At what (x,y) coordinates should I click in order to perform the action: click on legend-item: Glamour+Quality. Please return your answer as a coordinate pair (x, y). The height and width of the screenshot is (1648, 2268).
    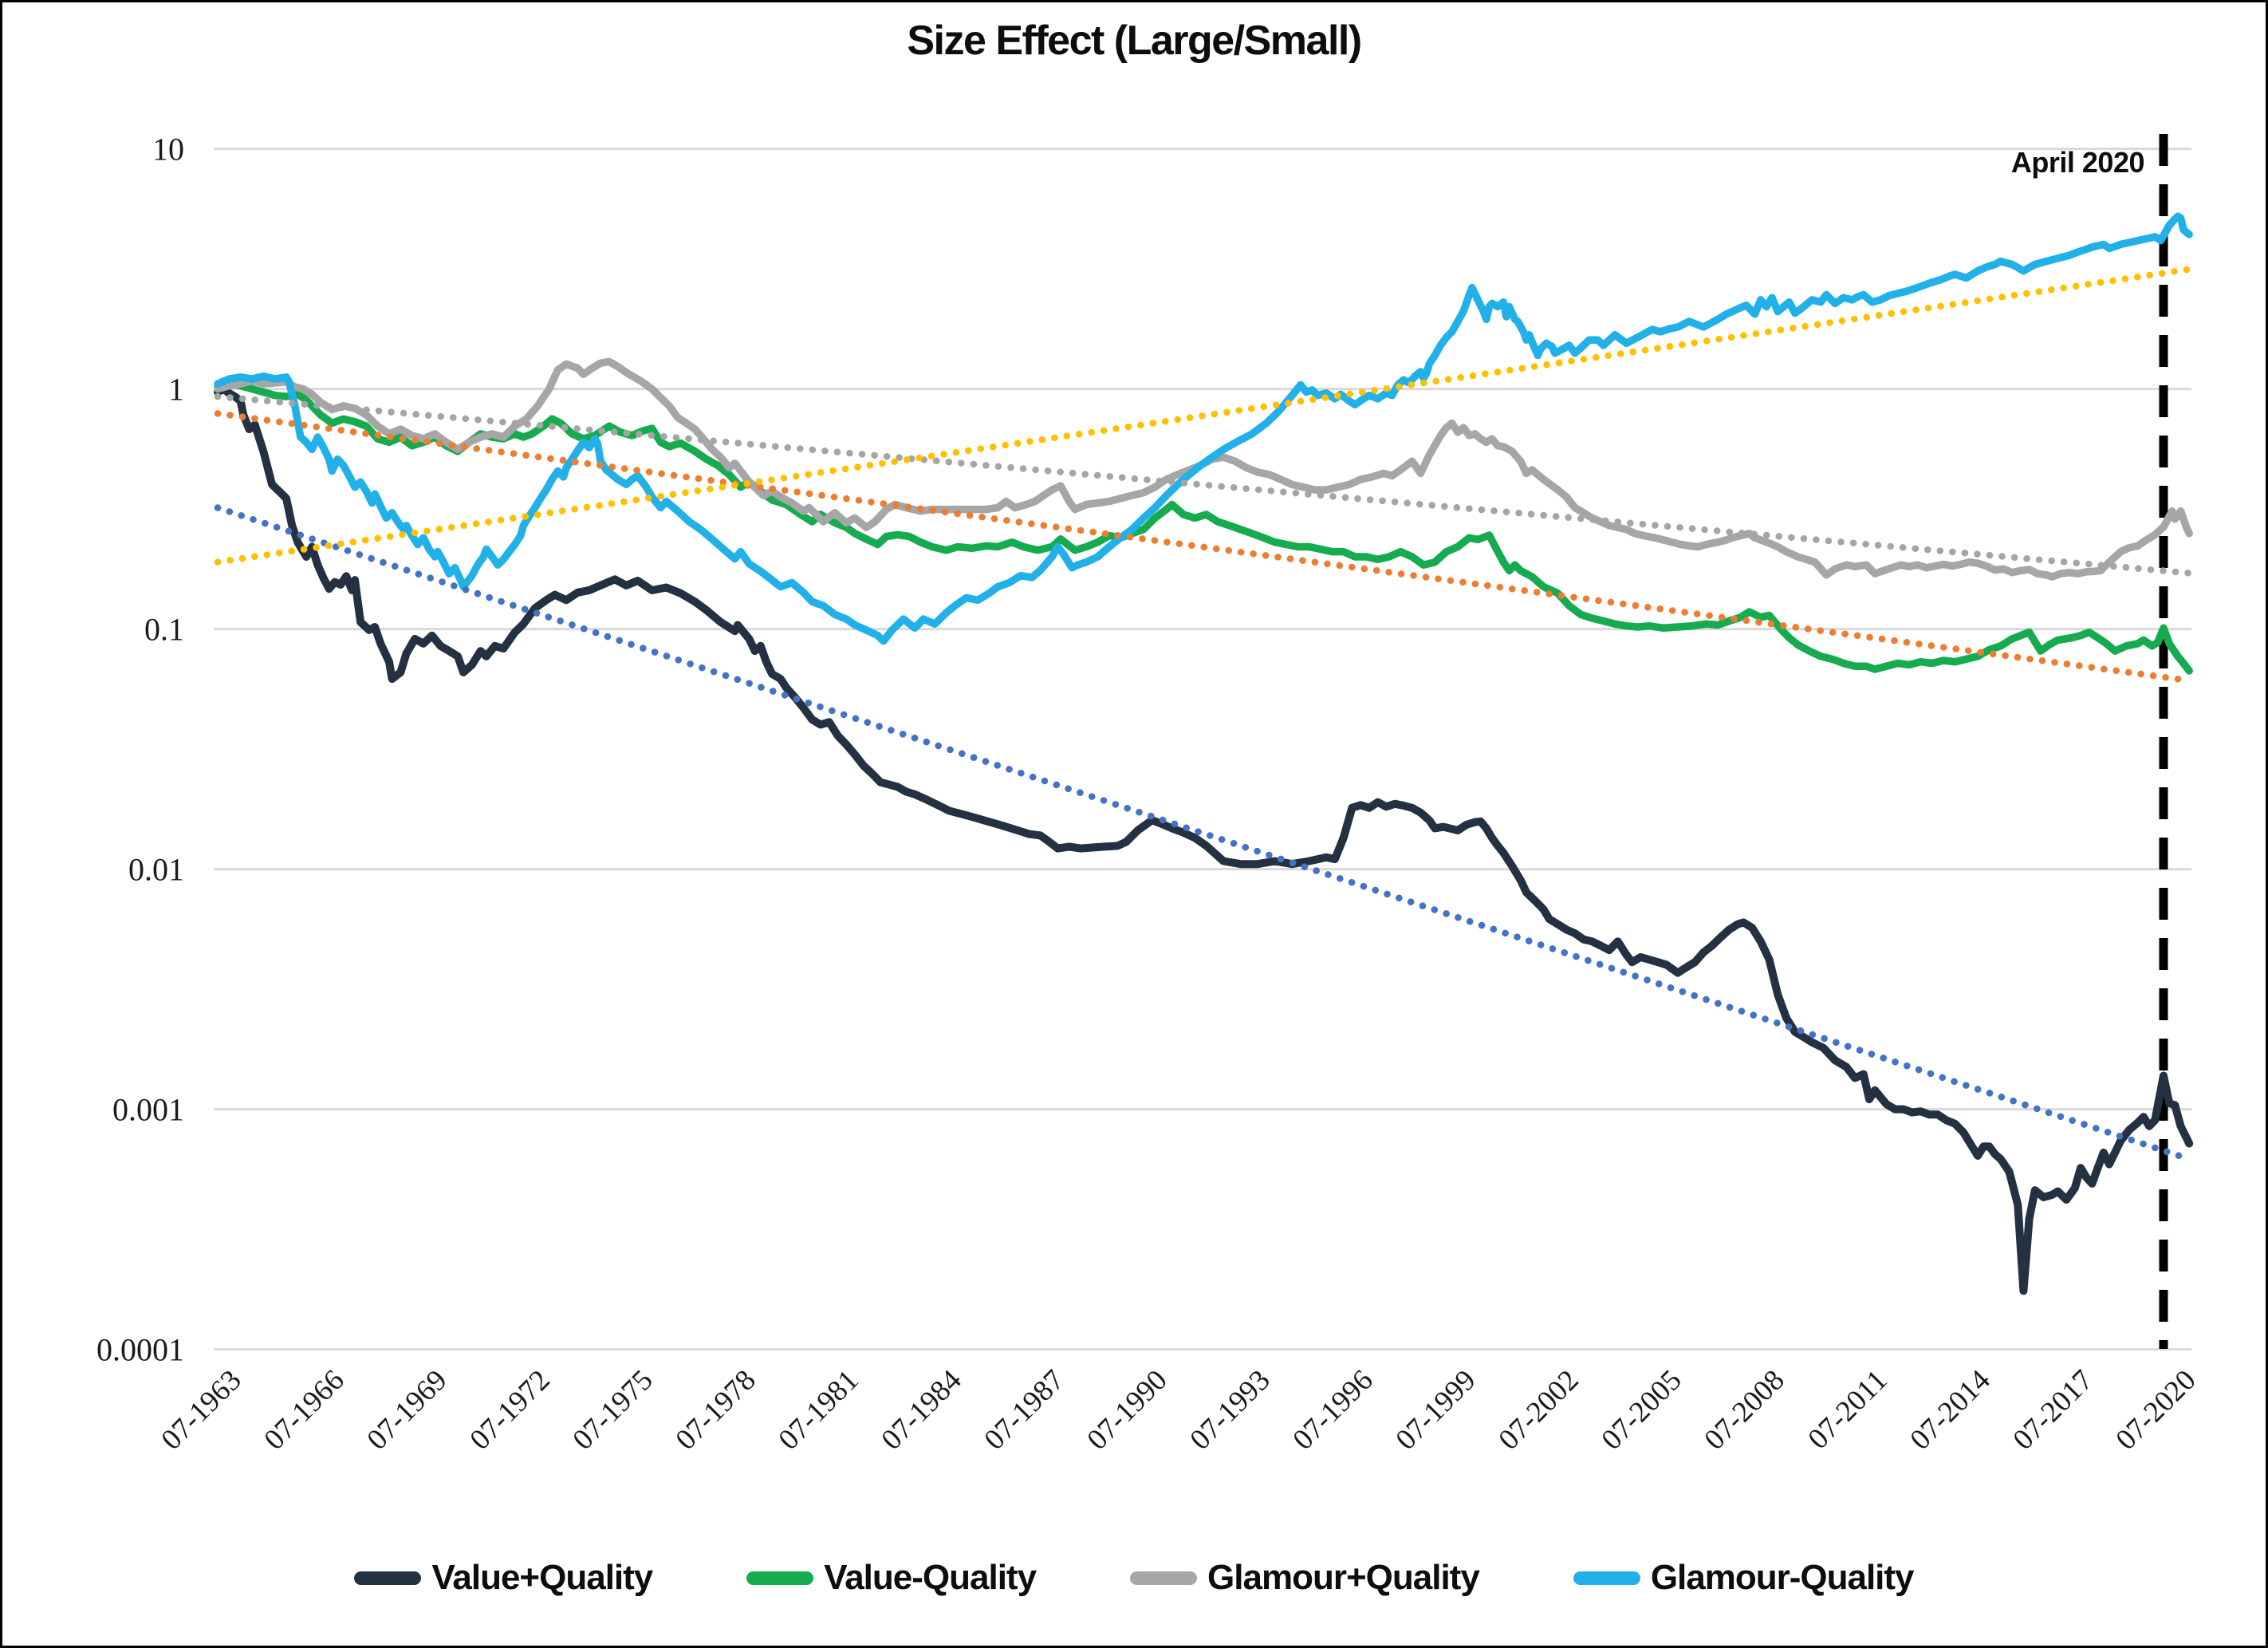
    Looking at the image, I should click on (1305, 1578).